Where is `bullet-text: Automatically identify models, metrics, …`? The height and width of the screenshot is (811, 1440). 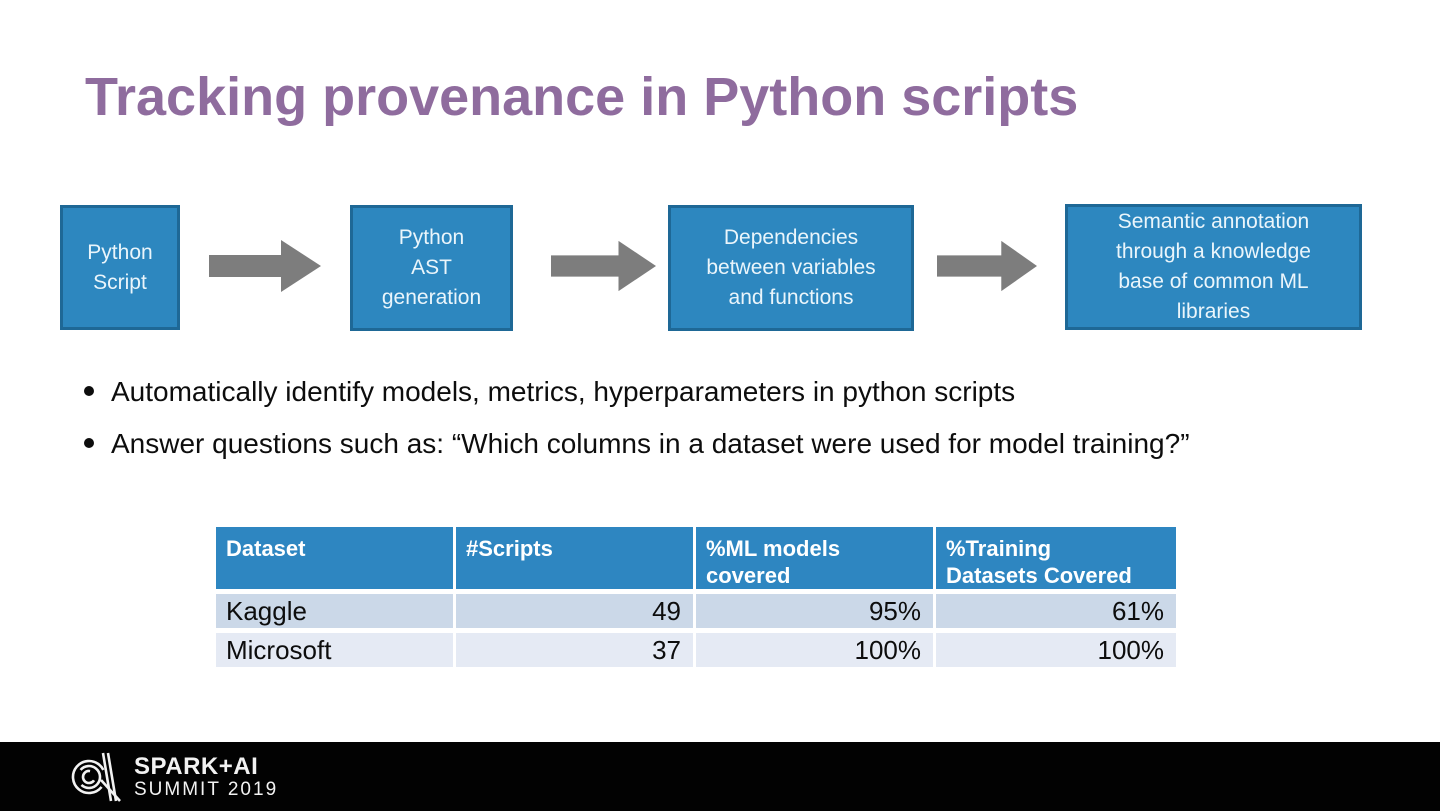 bullet-text: Automatically identify models, metrics, … is located at coordinates (563, 391).